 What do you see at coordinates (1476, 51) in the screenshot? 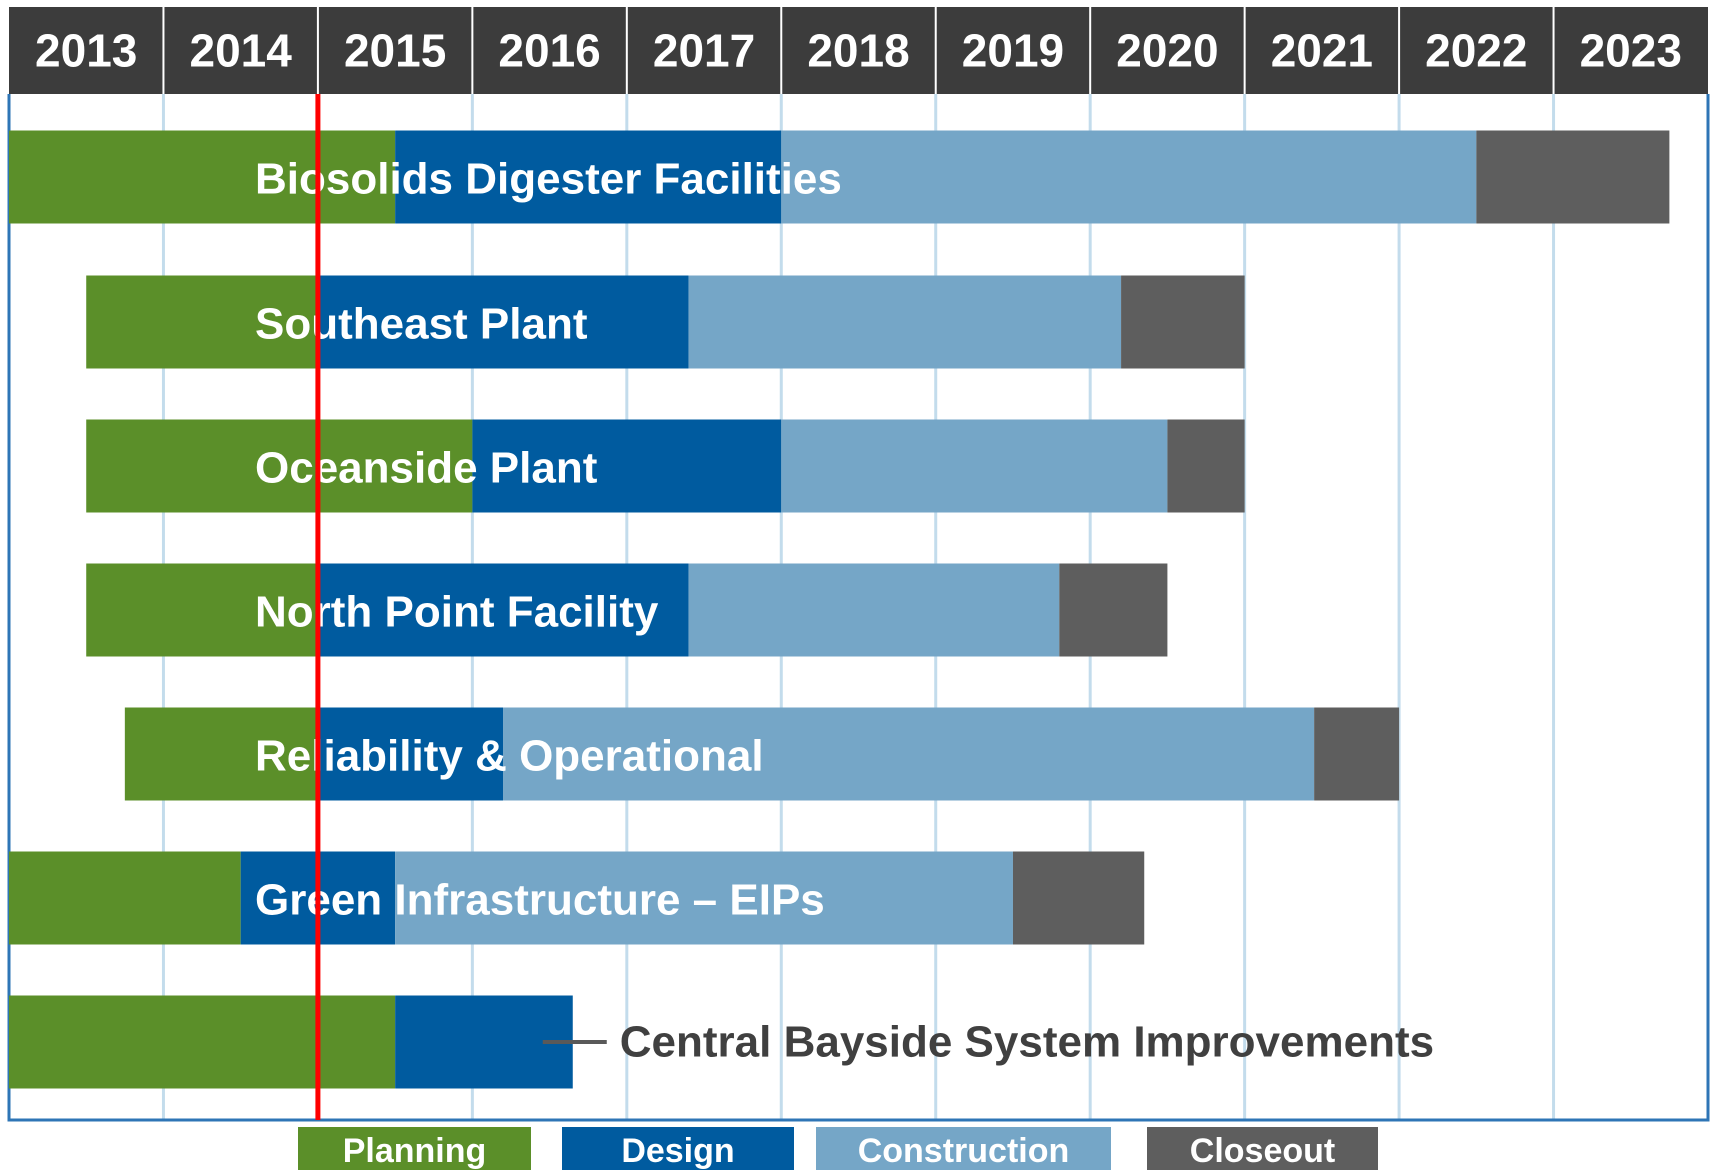
I see `year-label: 2022` at bounding box center [1476, 51].